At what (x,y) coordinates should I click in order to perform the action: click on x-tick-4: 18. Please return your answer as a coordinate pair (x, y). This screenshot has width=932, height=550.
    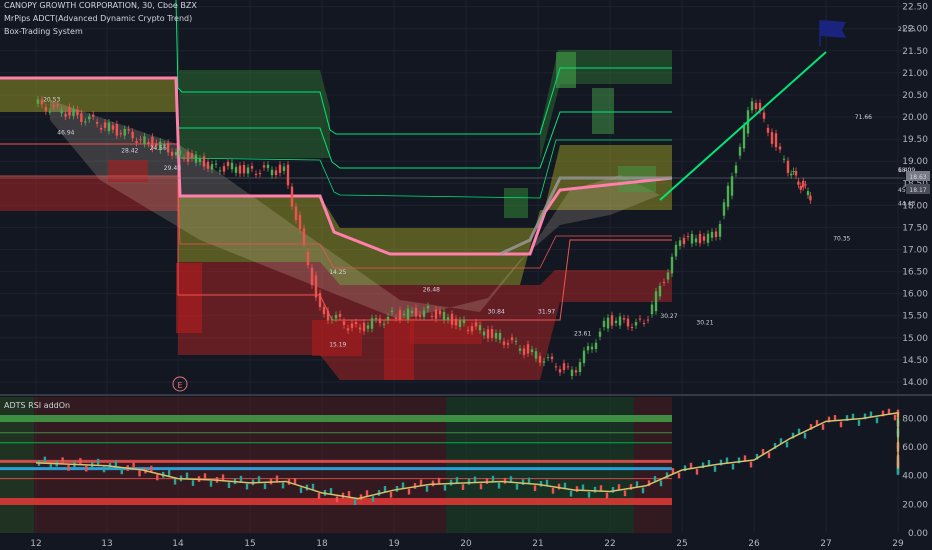
    Looking at the image, I should click on (322, 544).